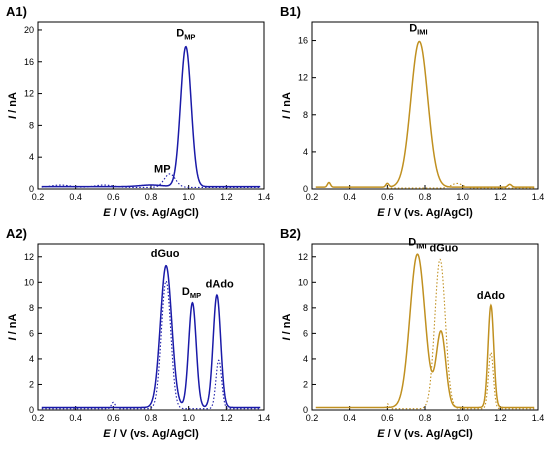  What do you see at coordinates (162, 169) in the screenshot?
I see `peak-annotation: MP` at bounding box center [162, 169].